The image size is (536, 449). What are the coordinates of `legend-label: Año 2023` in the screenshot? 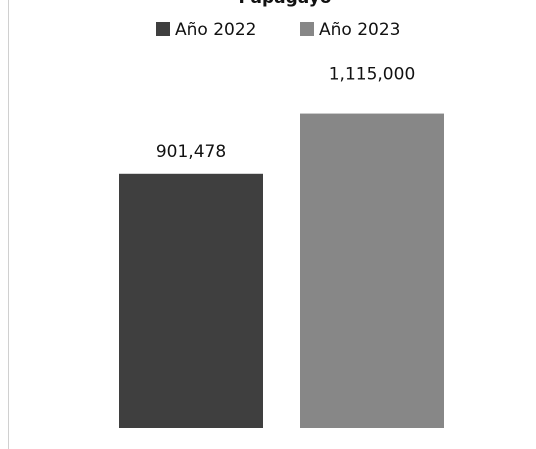 It's located at (359, 30).